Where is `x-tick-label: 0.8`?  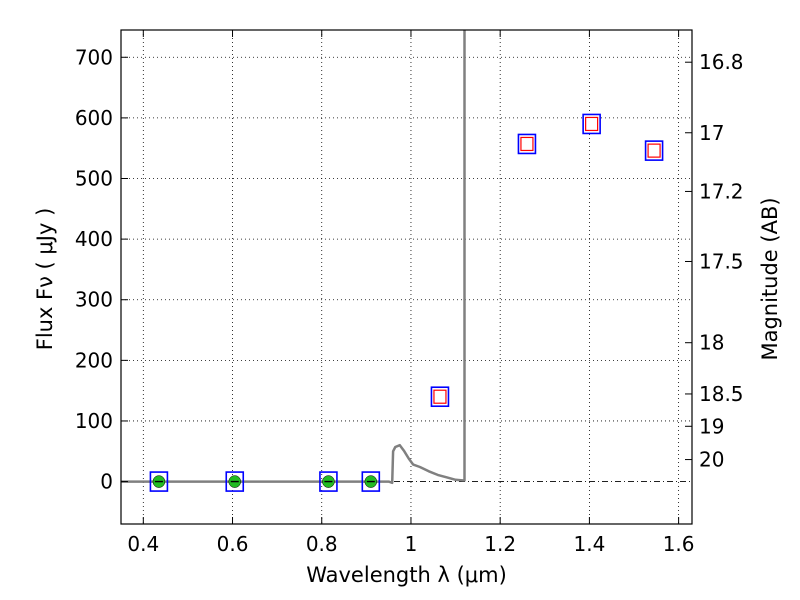
x-tick-label: 0.8 is located at coordinates (322, 544).